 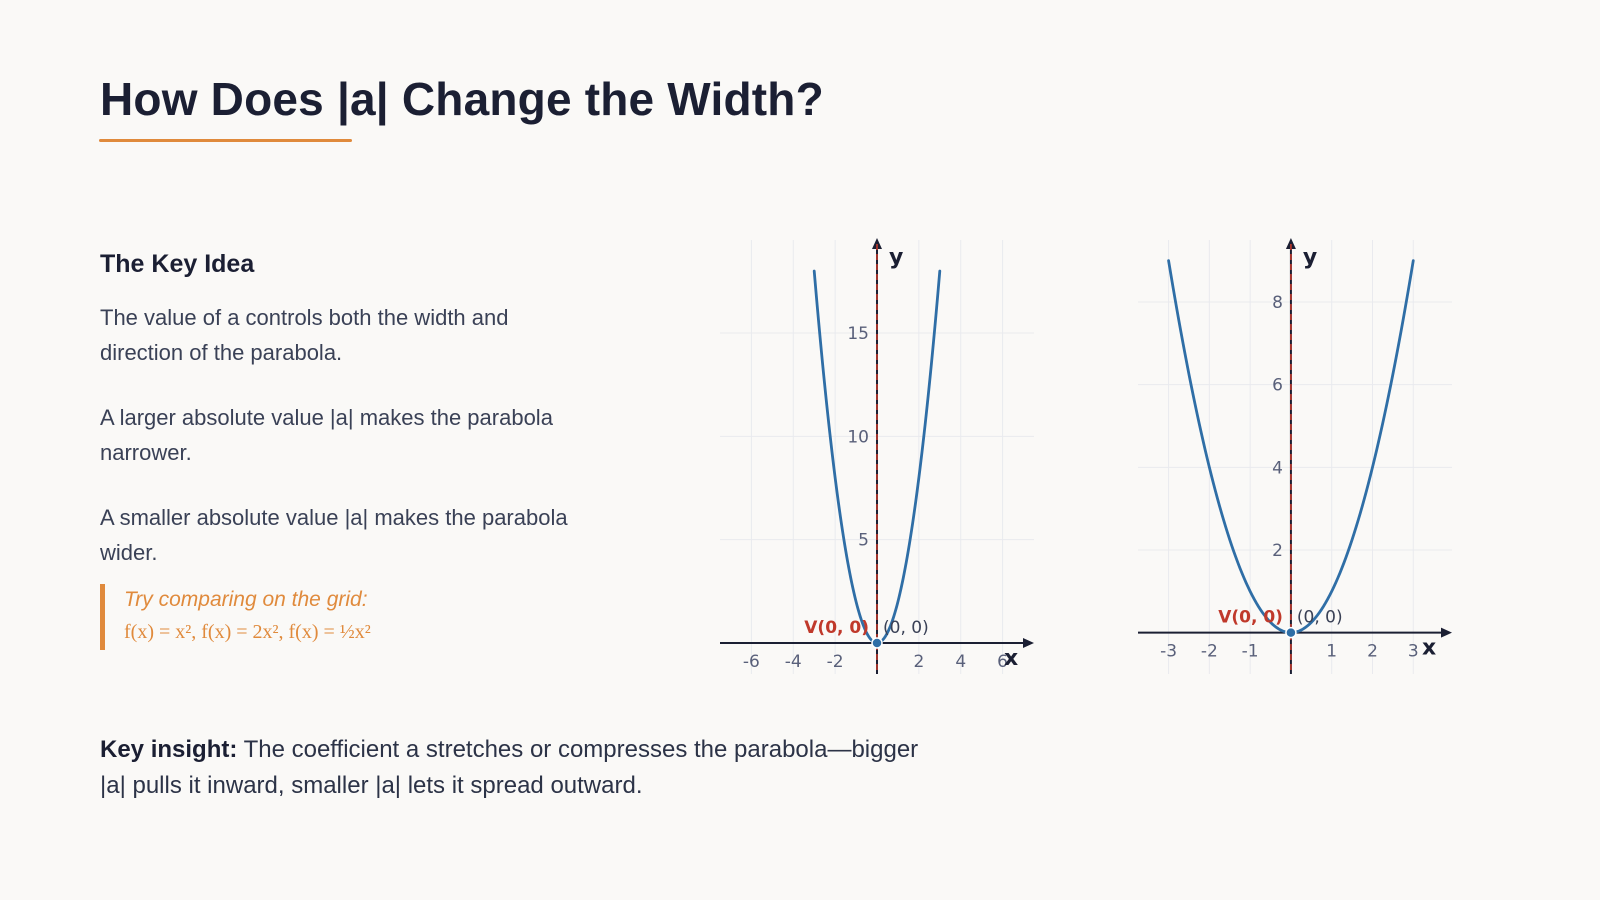 I want to click on x-tick-label-4: 2, so click(x=1372, y=652).